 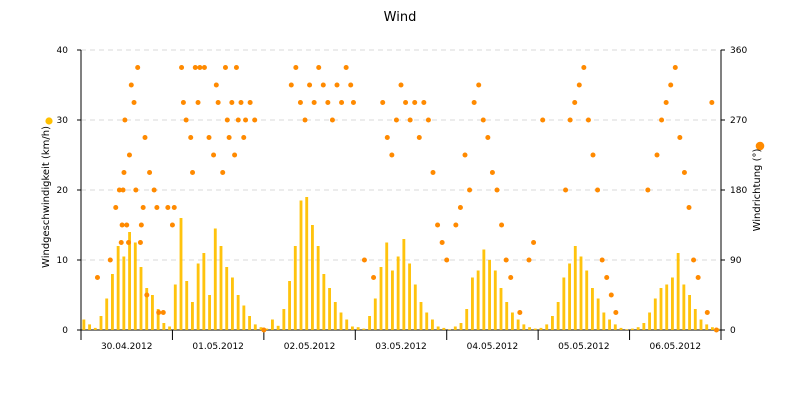 What do you see at coordinates (65, 331) in the screenshot?
I see `y-left-tick-label: 0` at bounding box center [65, 331].